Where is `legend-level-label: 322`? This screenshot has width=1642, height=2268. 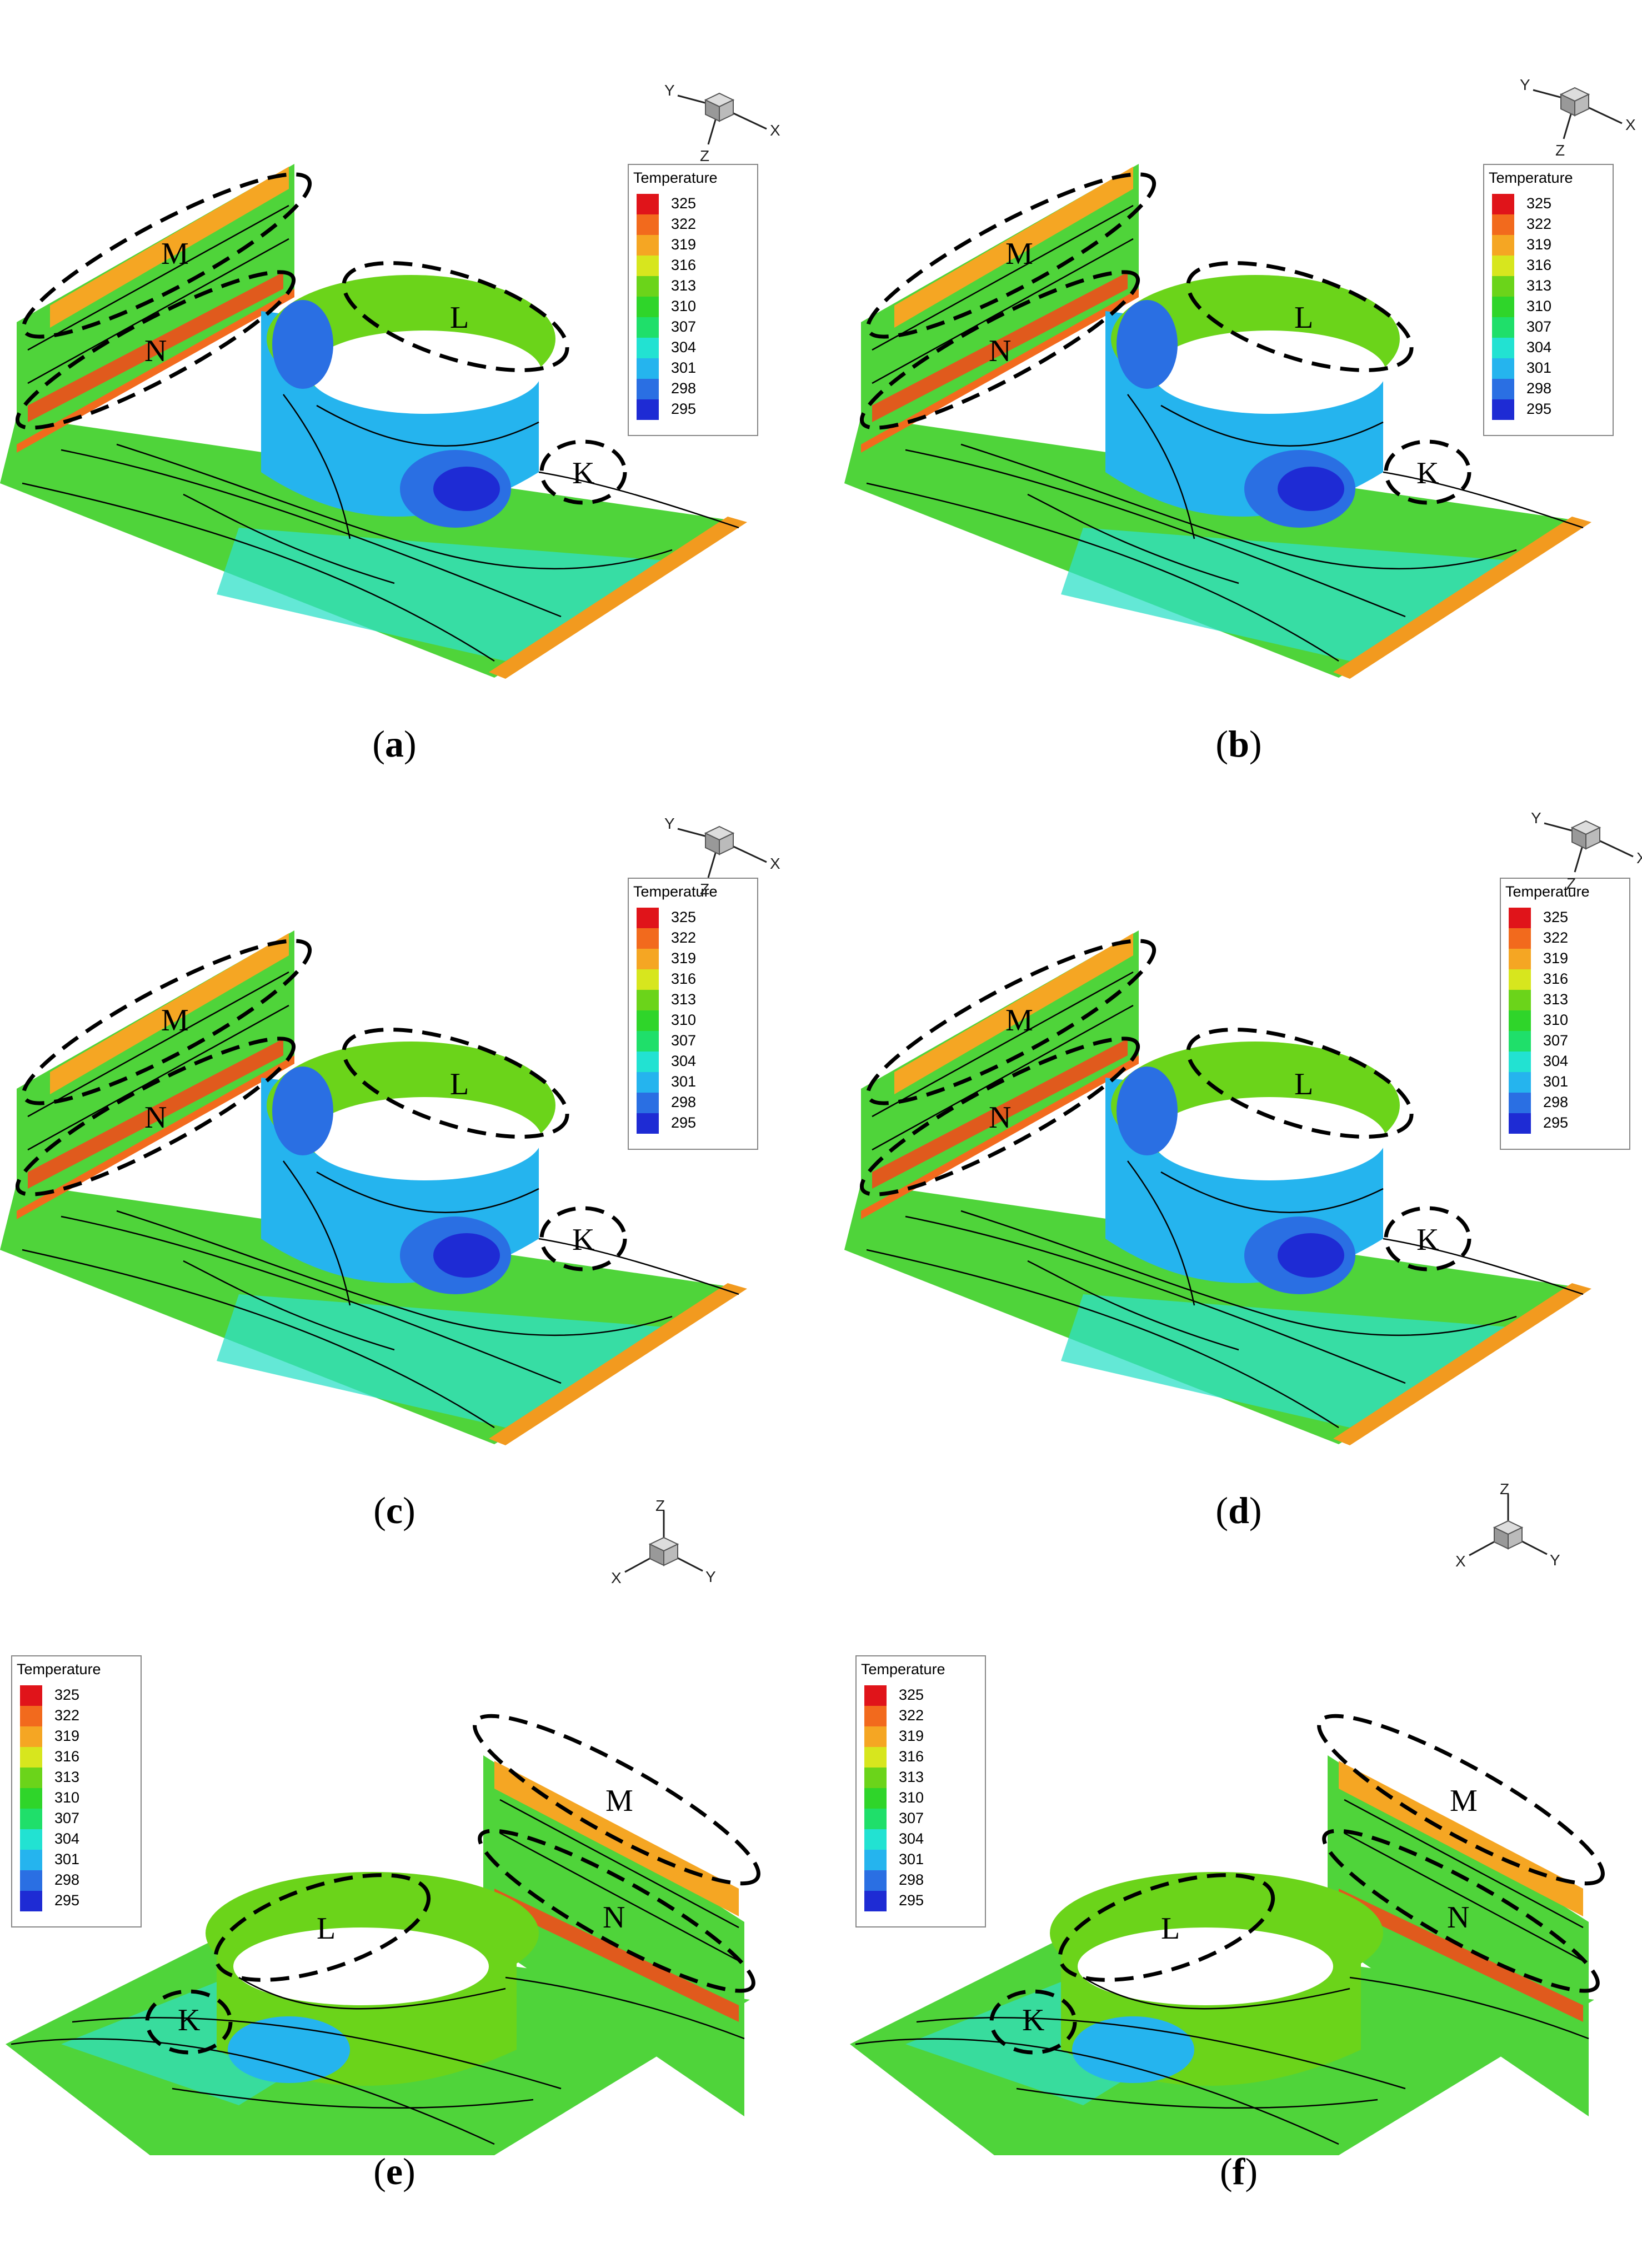 legend-level-label: 322 is located at coordinates (1539, 224).